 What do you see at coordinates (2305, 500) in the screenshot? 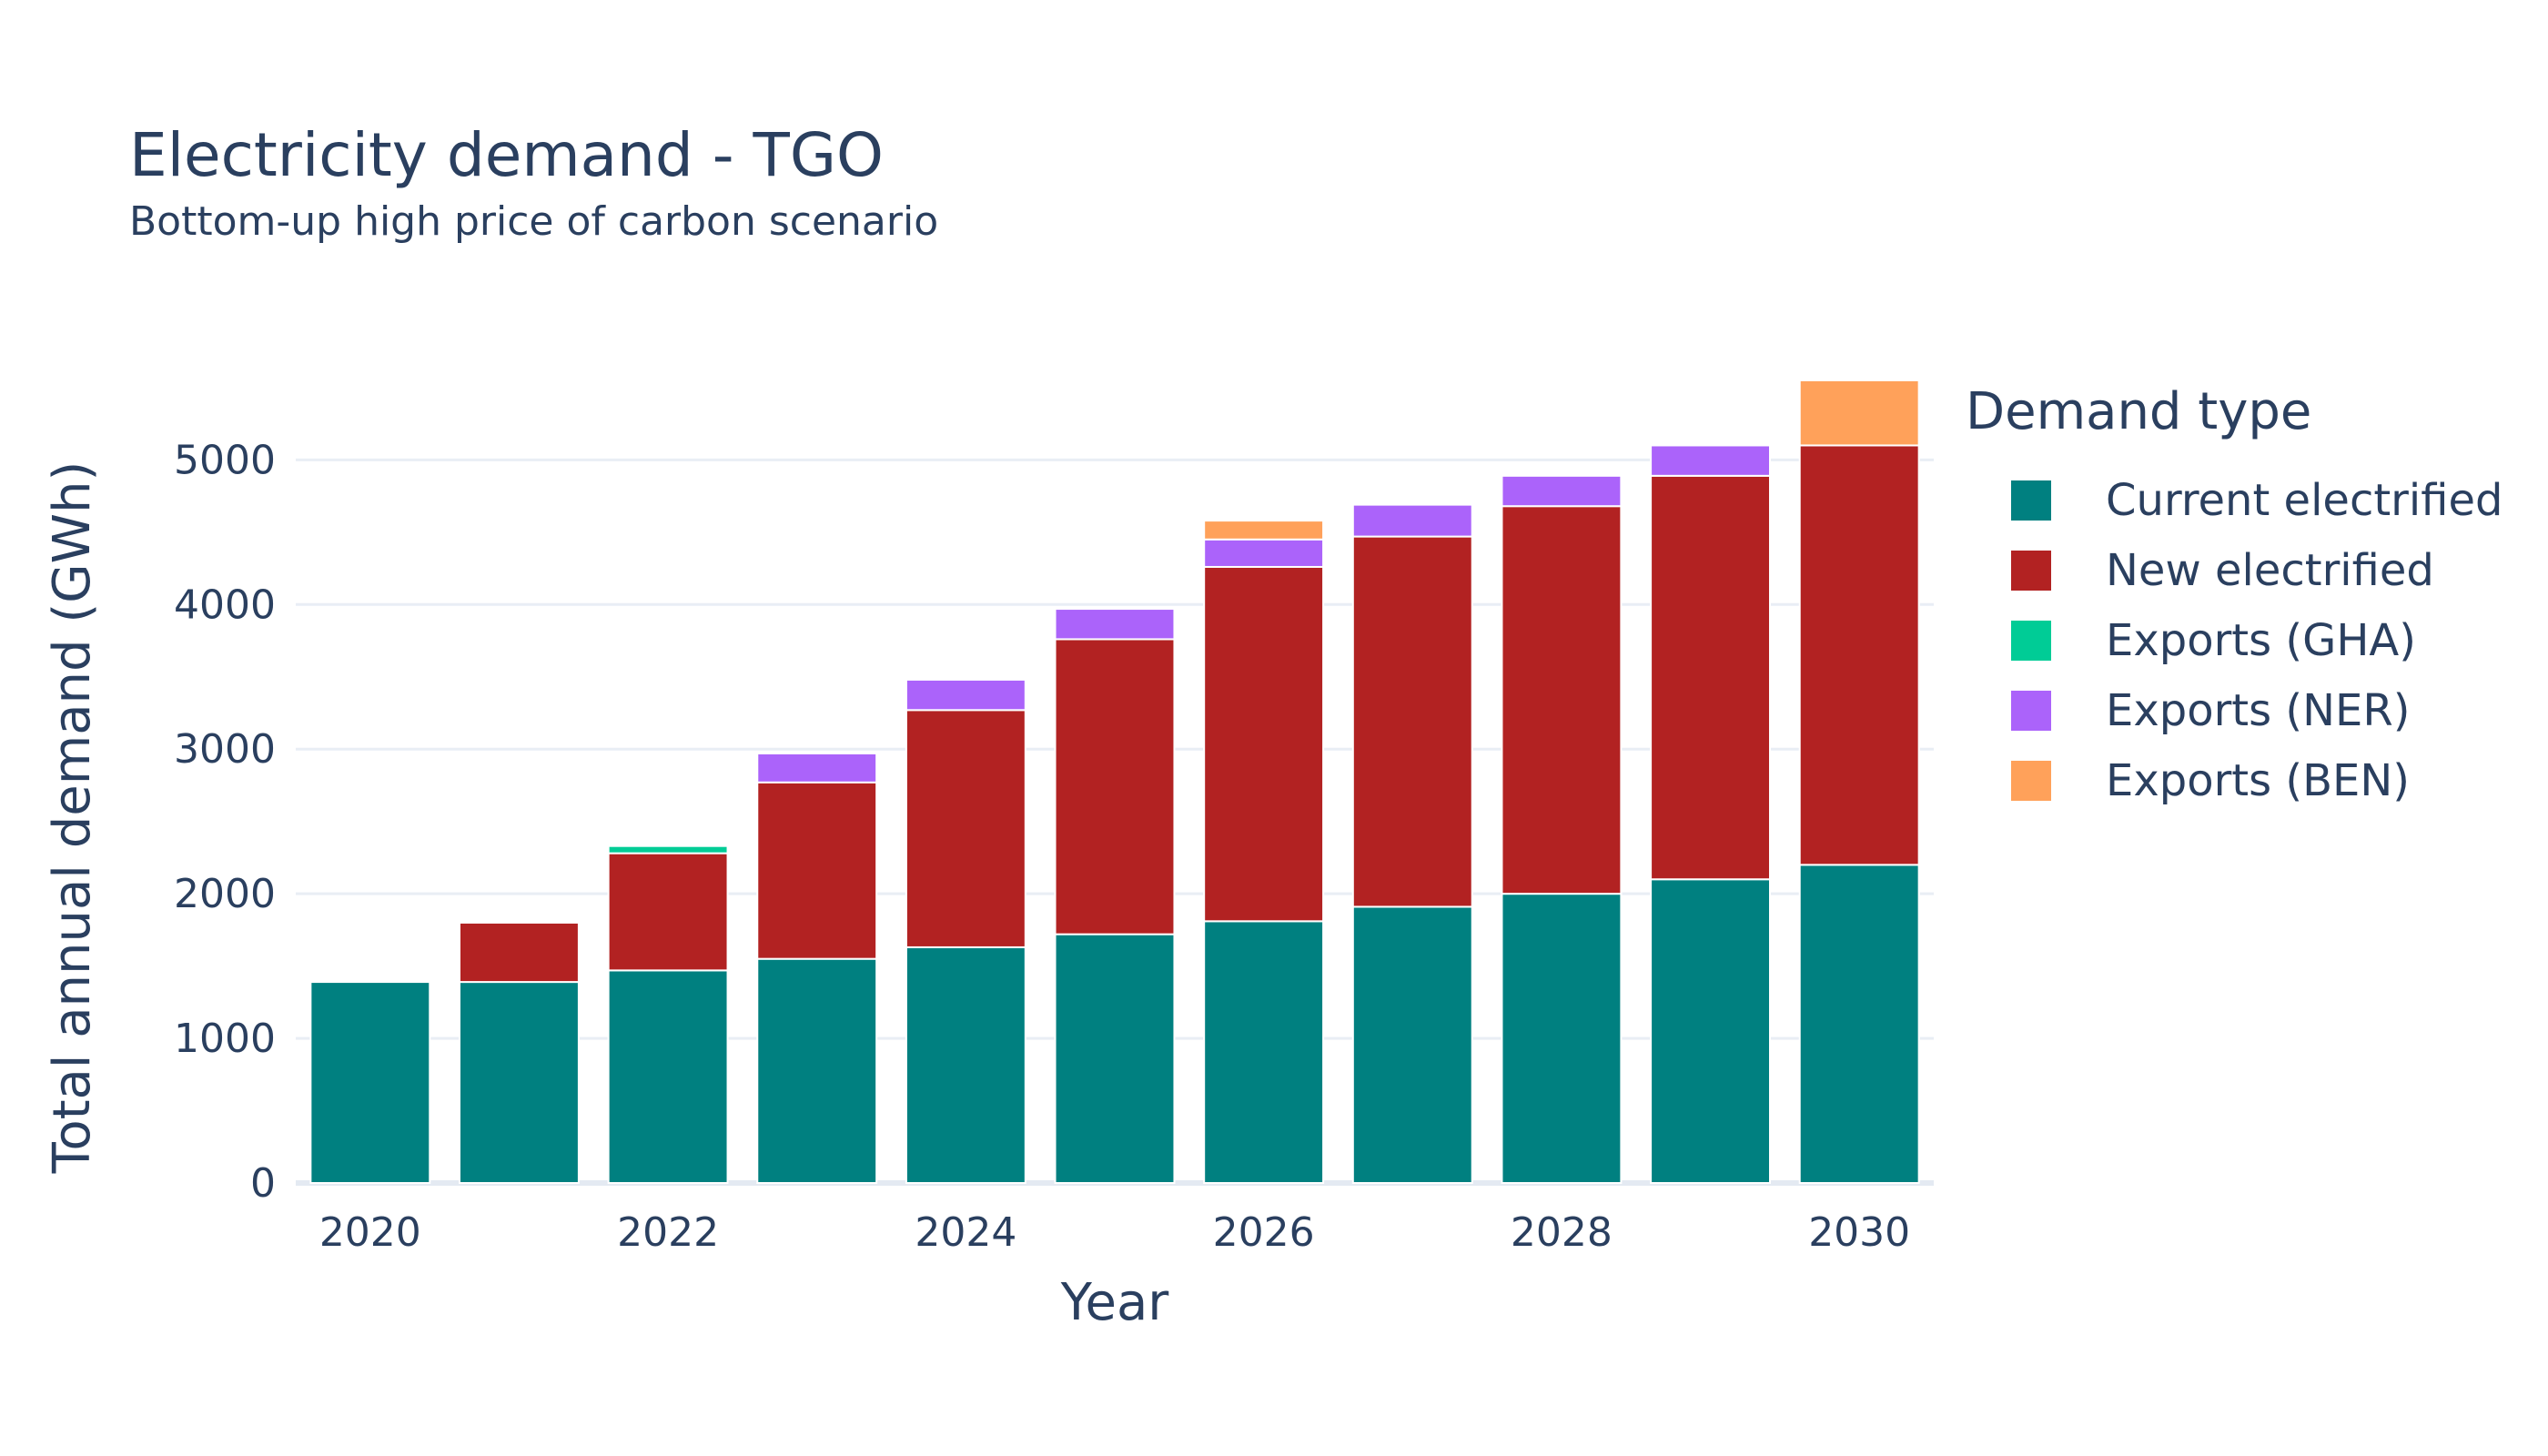
I see `legend-label: Current electrified` at bounding box center [2305, 500].